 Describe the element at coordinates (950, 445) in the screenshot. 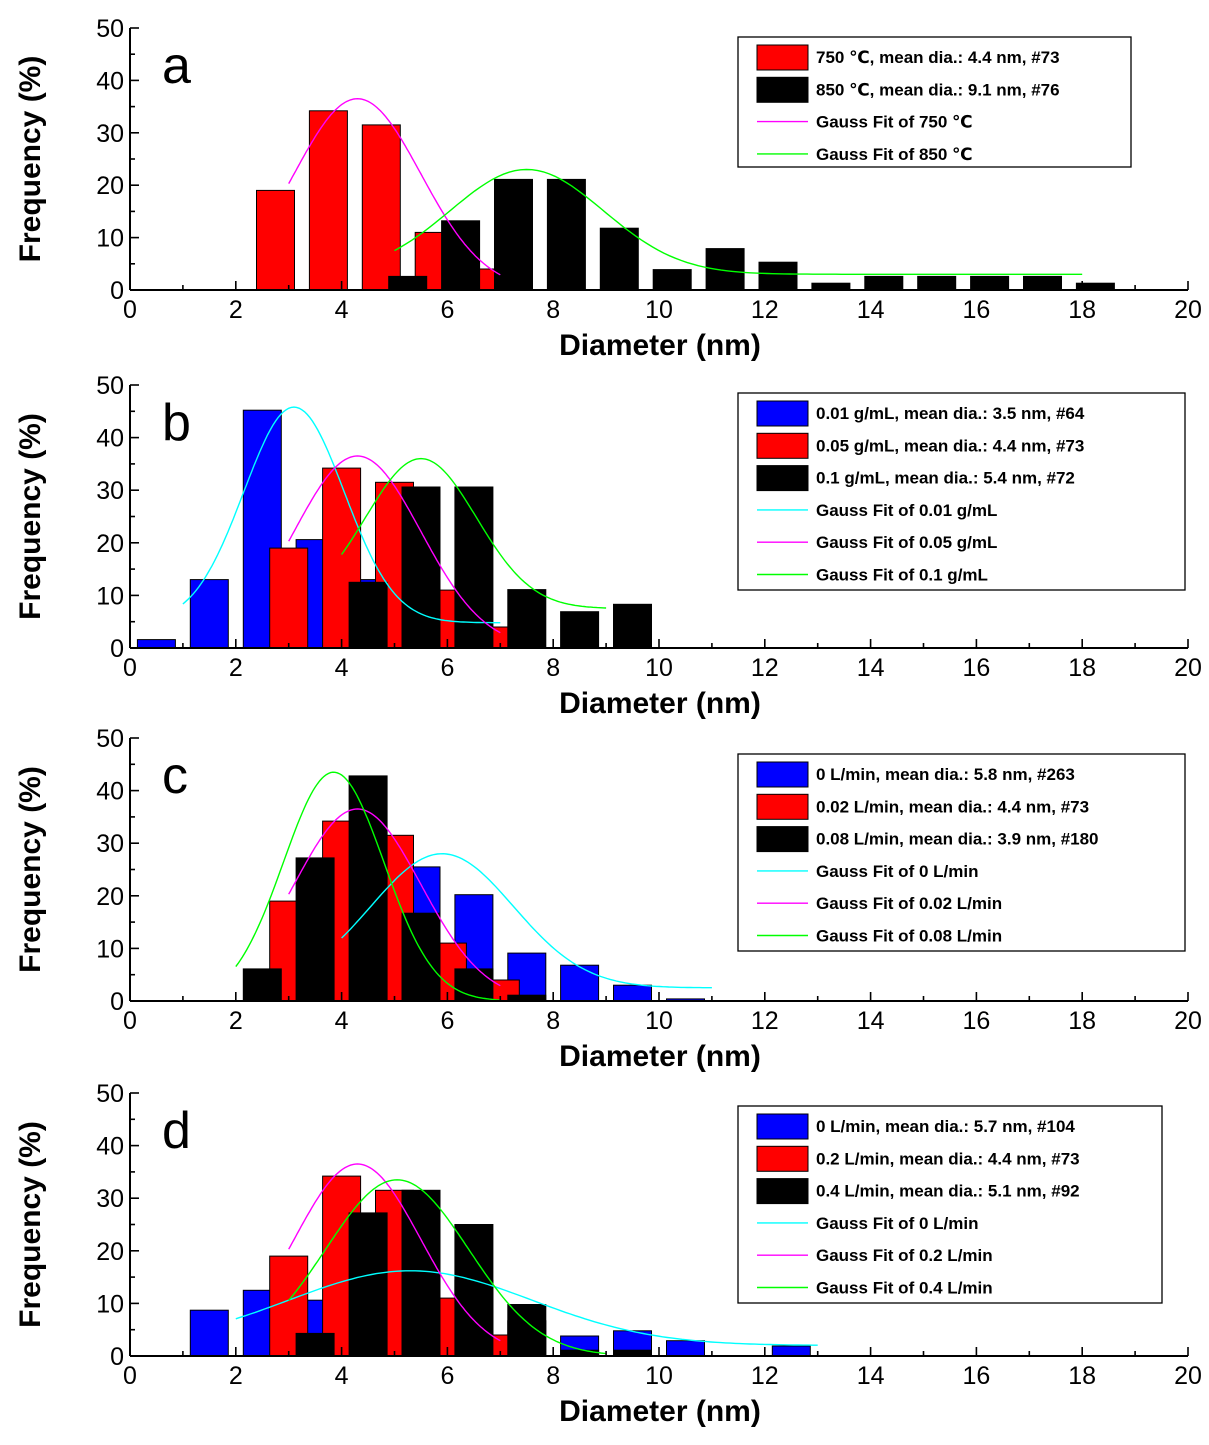

I see `legend-label: 0.05 g/mL, mean dia.: 4.4 nm, #73` at that location.